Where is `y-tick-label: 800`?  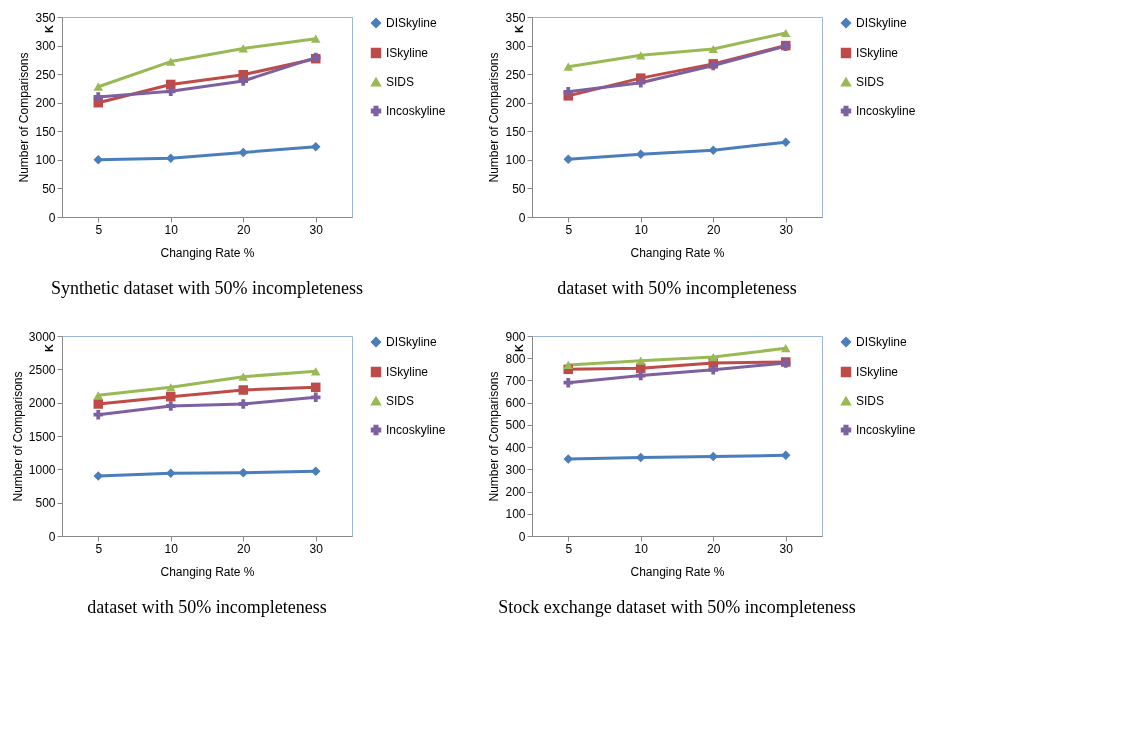 y-tick-label: 800 is located at coordinates (515, 358).